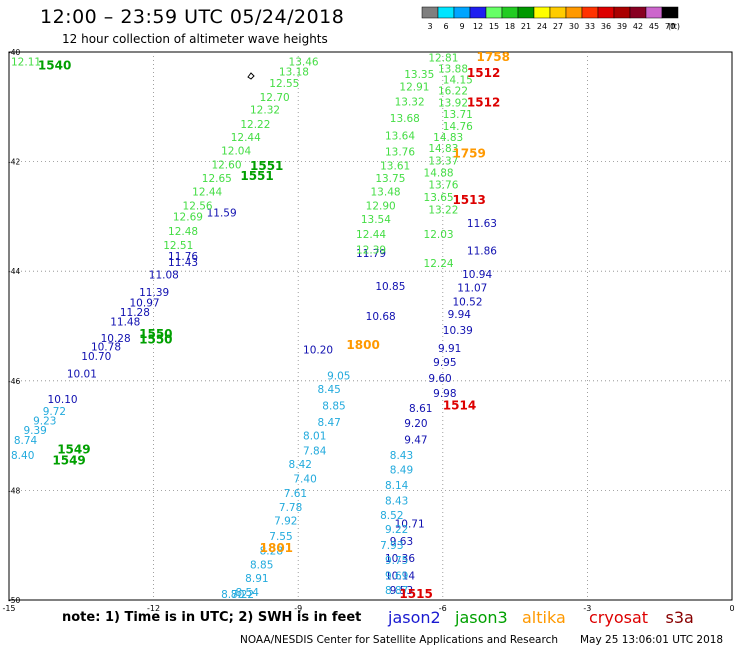  What do you see at coordinates (444, 363) in the screenshot?
I see `wave-height-point: 9.95` at bounding box center [444, 363].